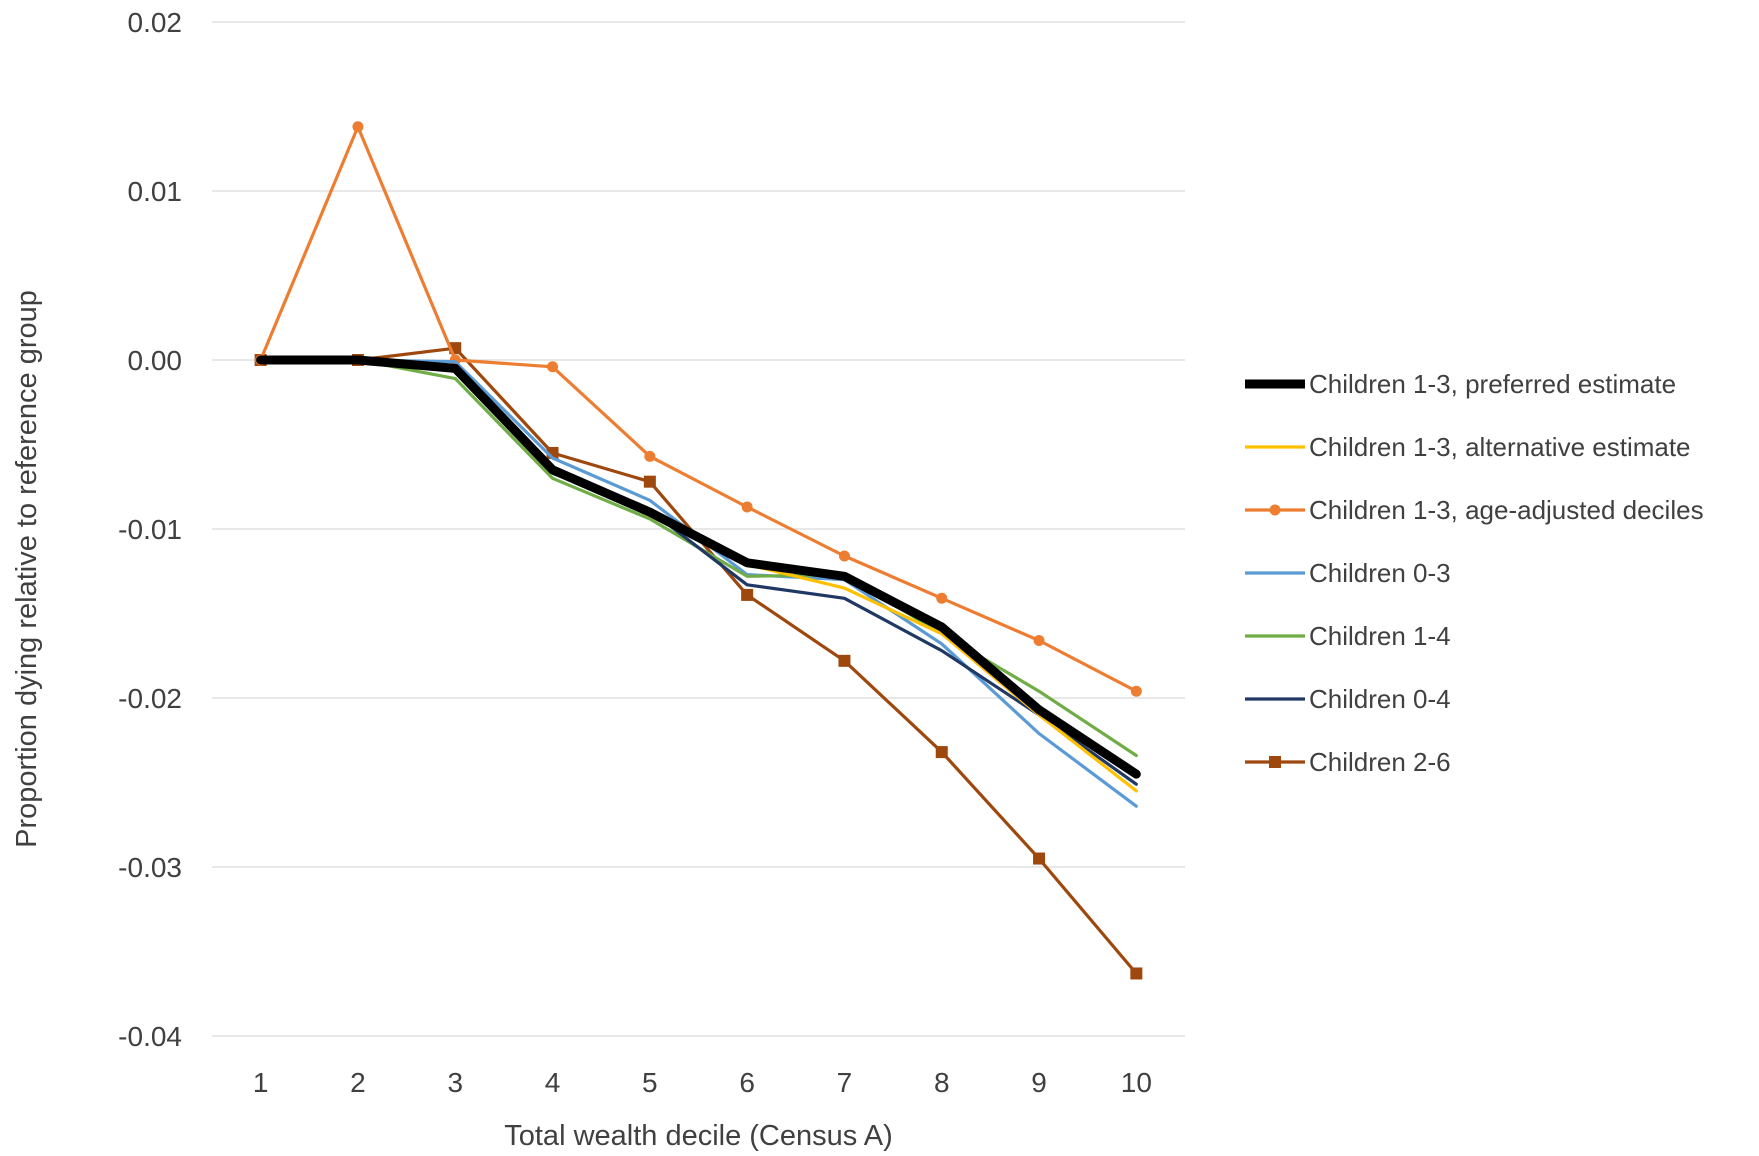  What do you see at coordinates (942, 1082) in the screenshot?
I see `x-tick-label: 8` at bounding box center [942, 1082].